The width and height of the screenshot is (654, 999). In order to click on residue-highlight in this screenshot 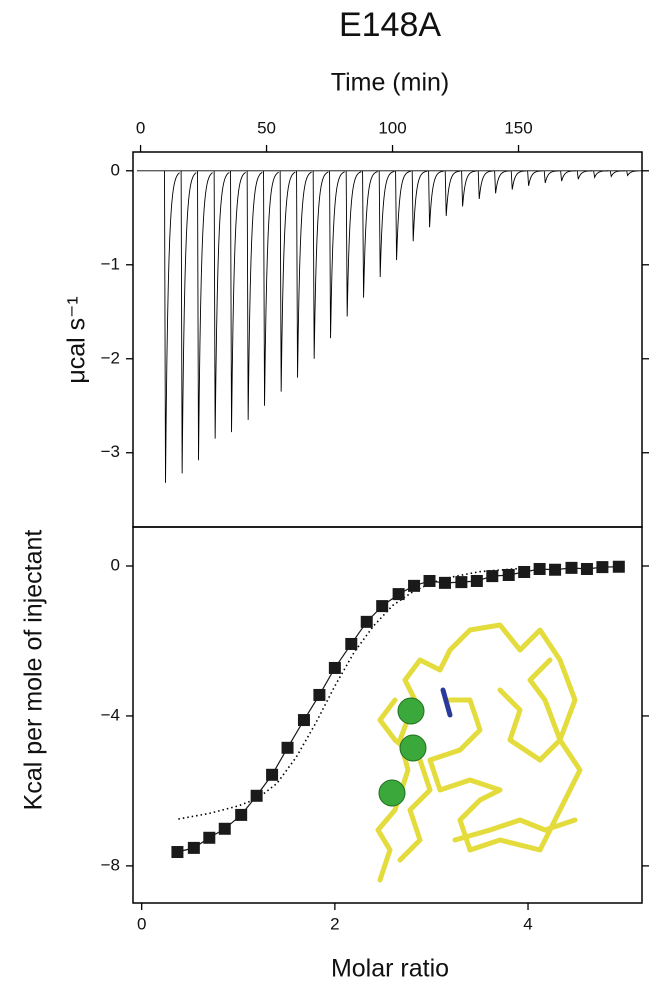, I will do `click(446, 702)`.